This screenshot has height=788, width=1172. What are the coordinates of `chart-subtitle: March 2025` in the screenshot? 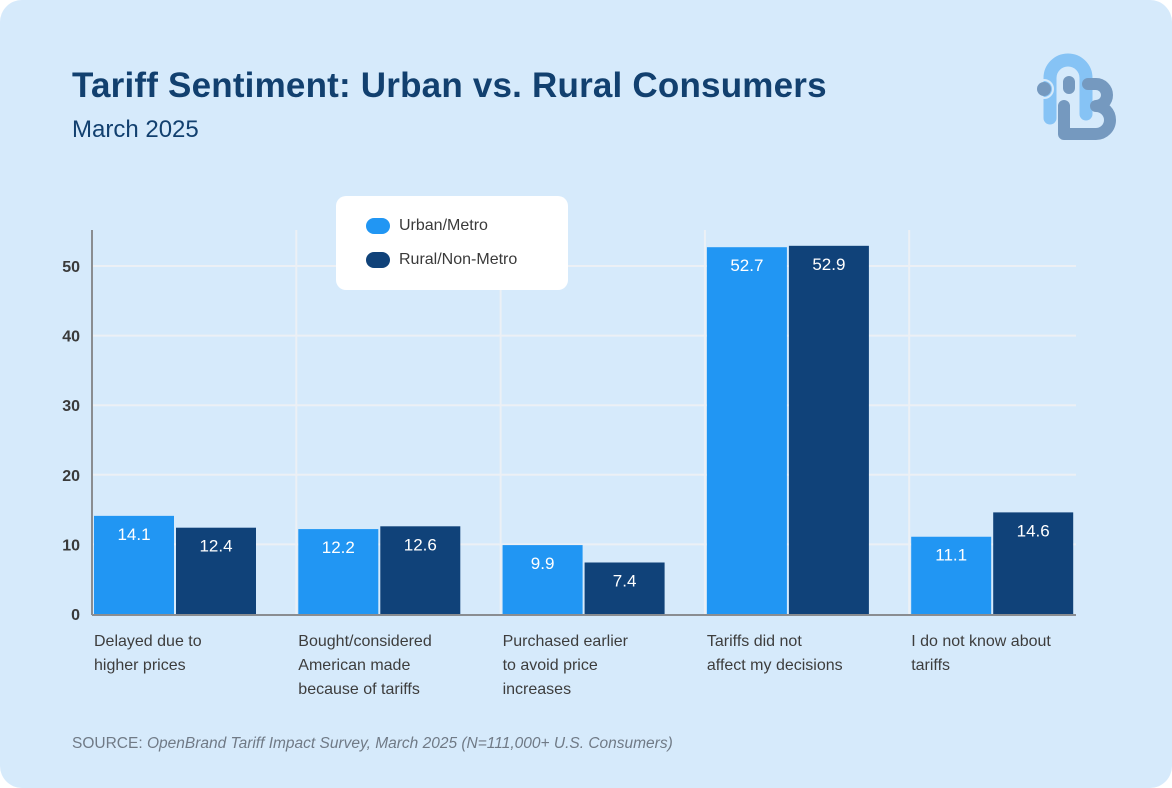 It's located at (135, 129).